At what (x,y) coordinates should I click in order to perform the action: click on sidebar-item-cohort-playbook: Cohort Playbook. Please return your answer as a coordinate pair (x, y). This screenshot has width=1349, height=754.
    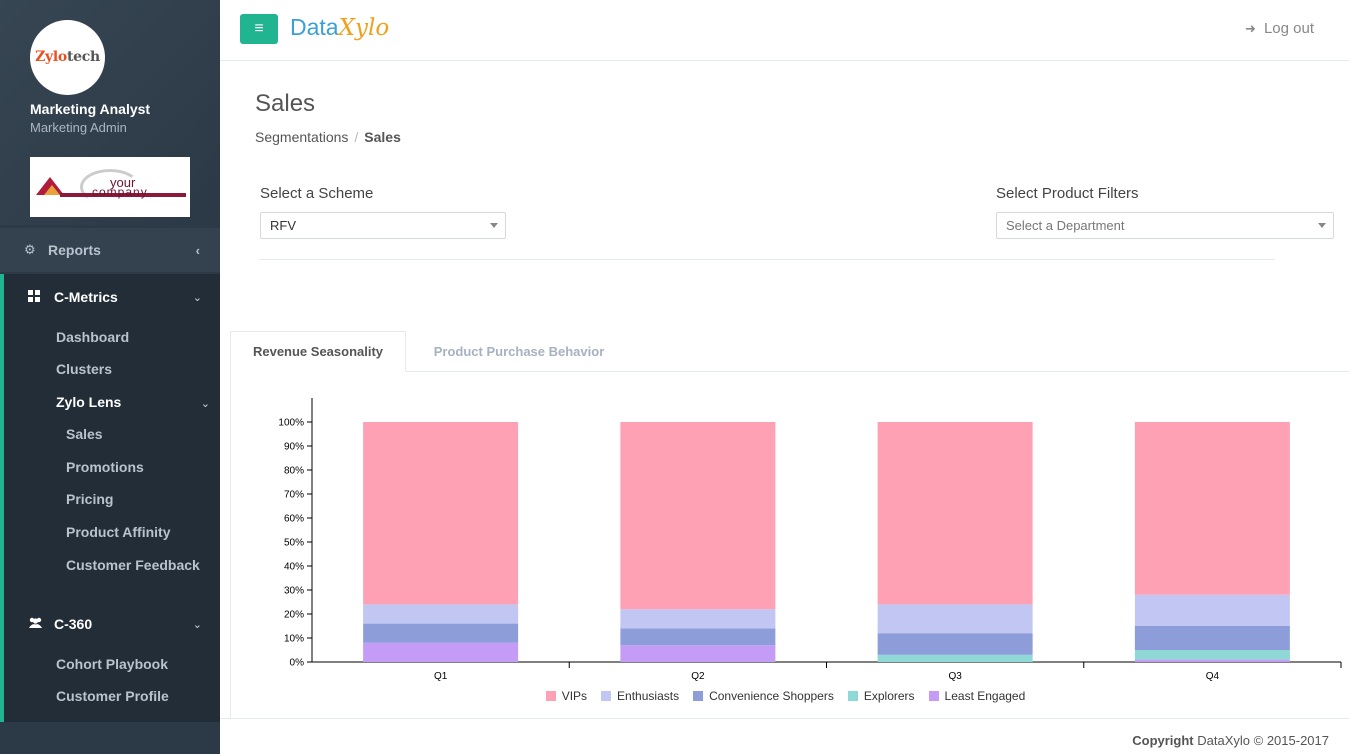
    Looking at the image, I should click on (112, 664).